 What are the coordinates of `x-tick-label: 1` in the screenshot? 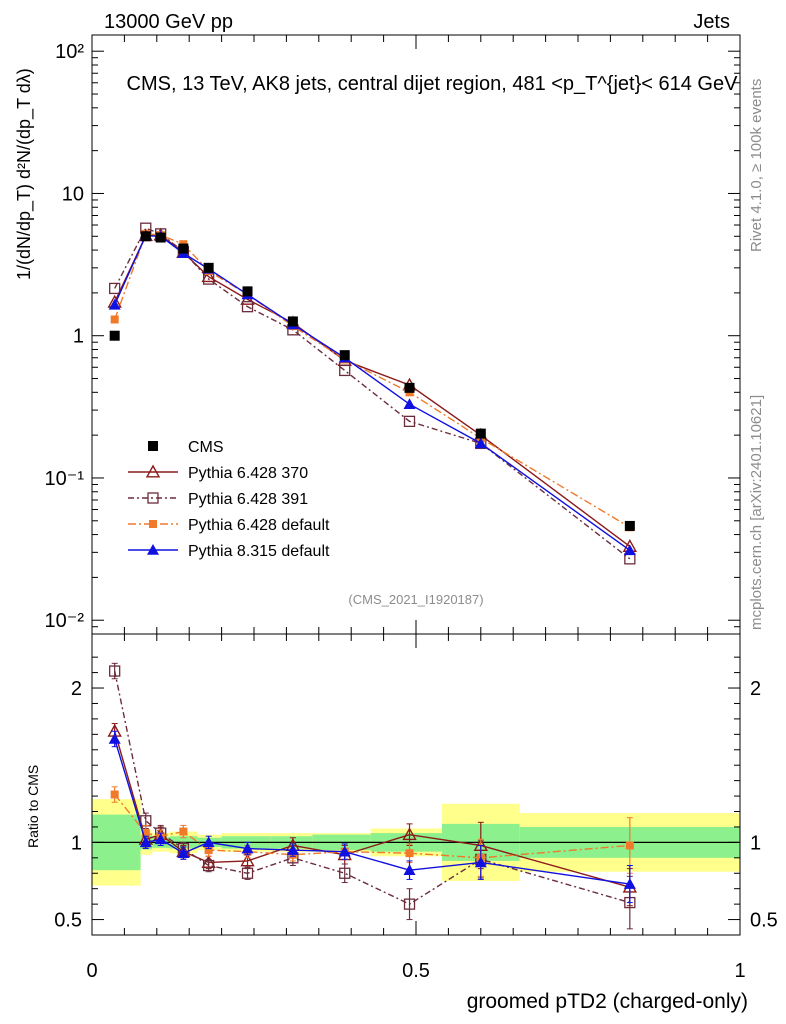 It's located at (739, 971).